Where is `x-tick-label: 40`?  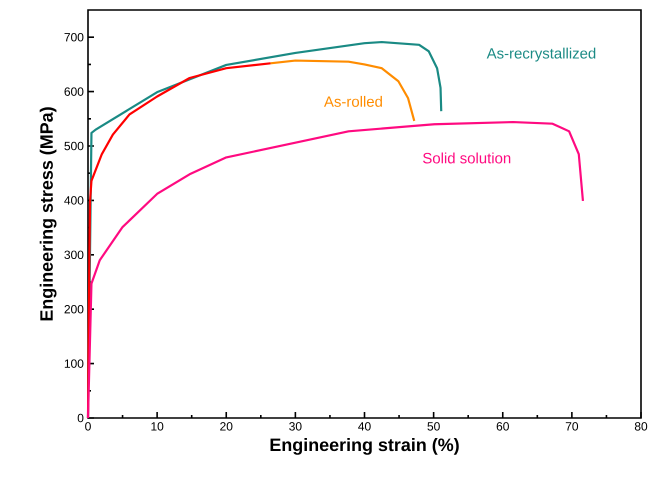
x-tick-label: 40 is located at coordinates (364, 426).